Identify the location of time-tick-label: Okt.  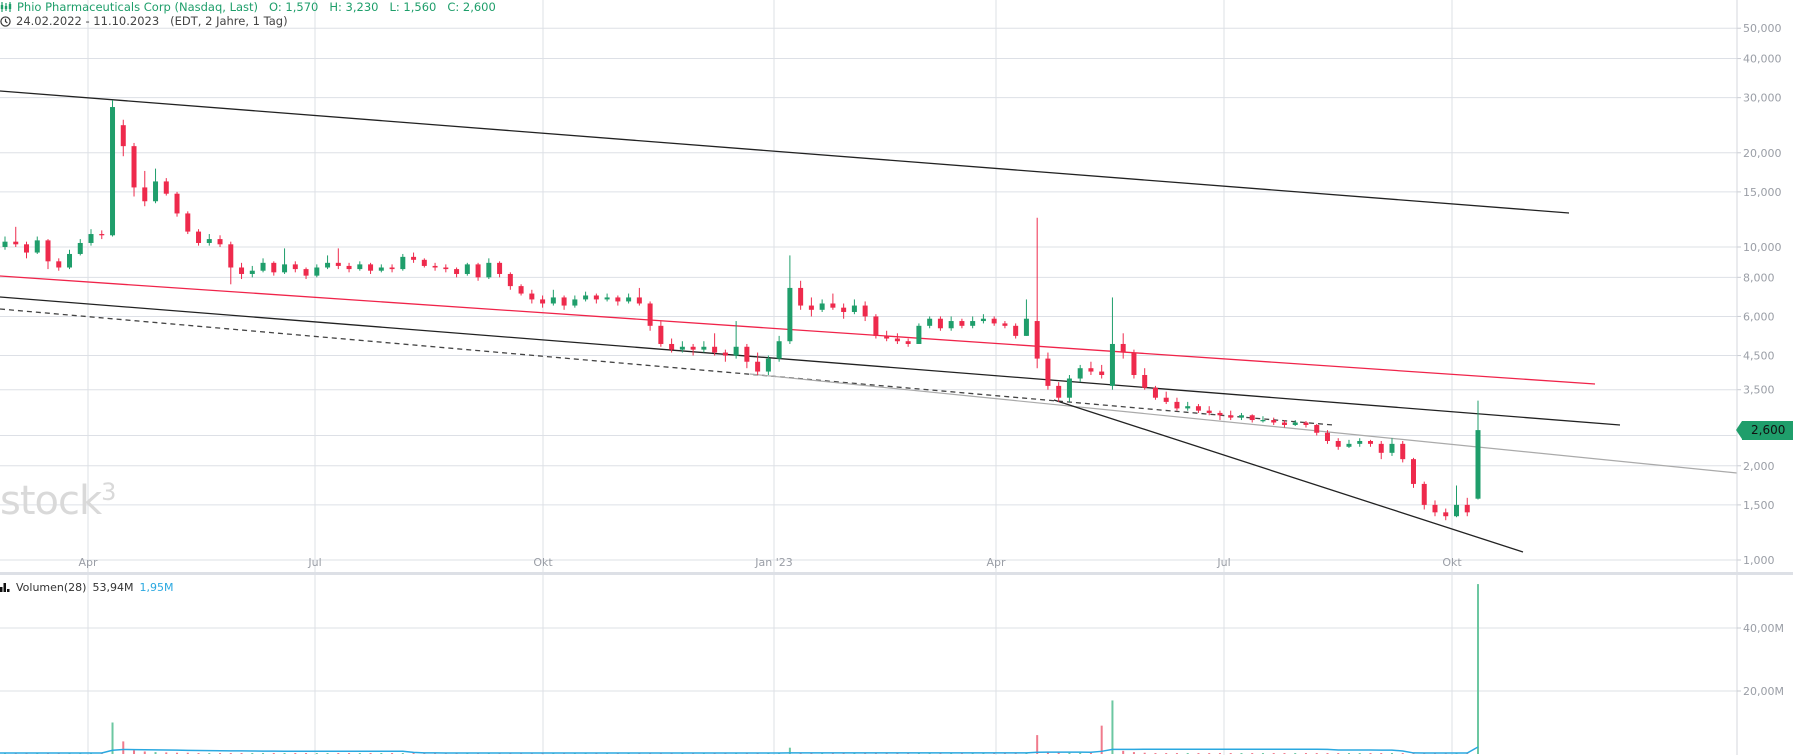
(1452, 562).